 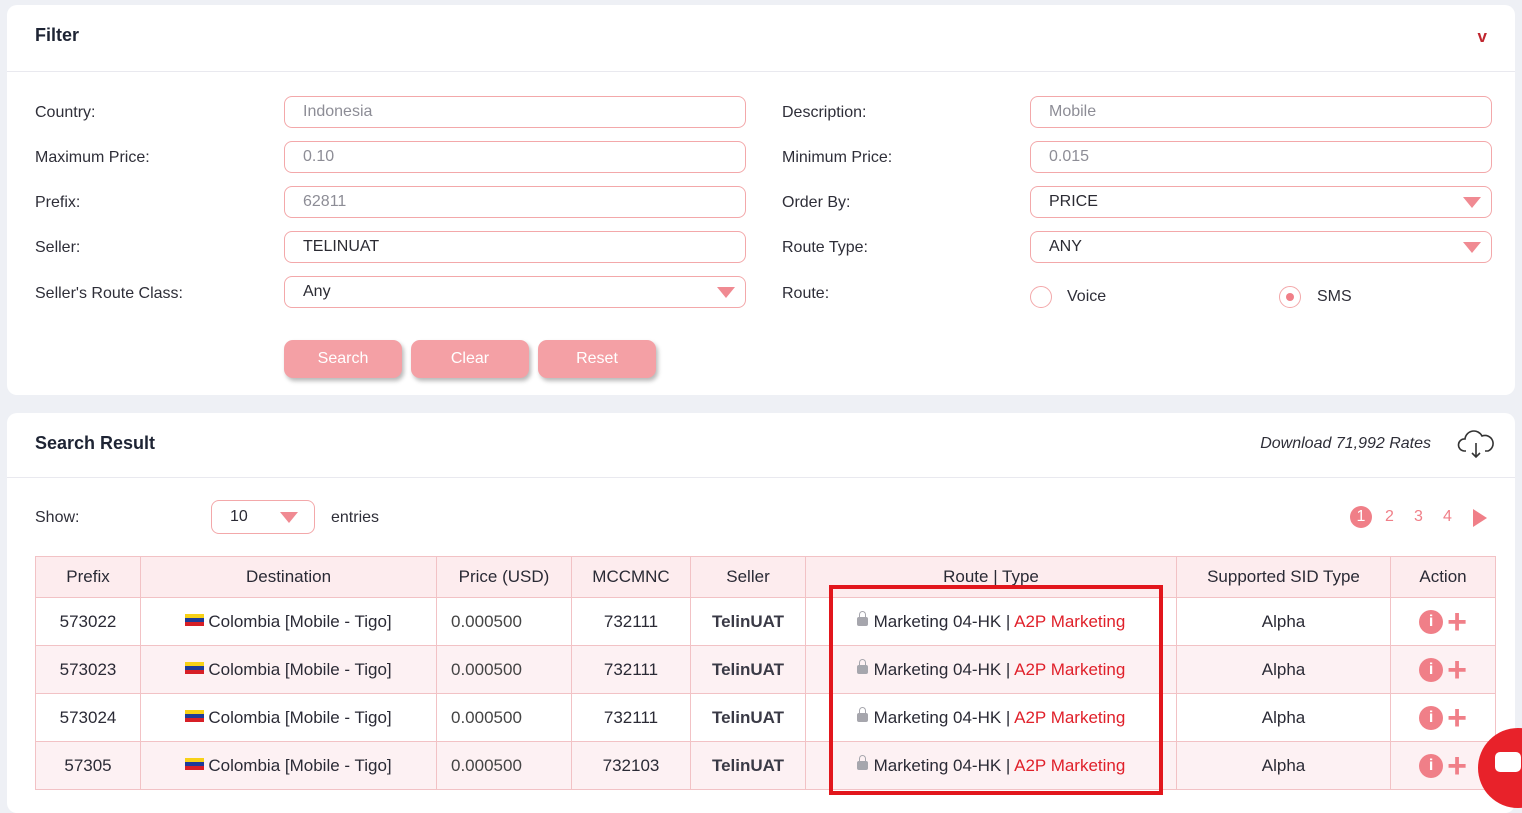 I want to click on route-type-value: ANY, so click(x=1065, y=246).